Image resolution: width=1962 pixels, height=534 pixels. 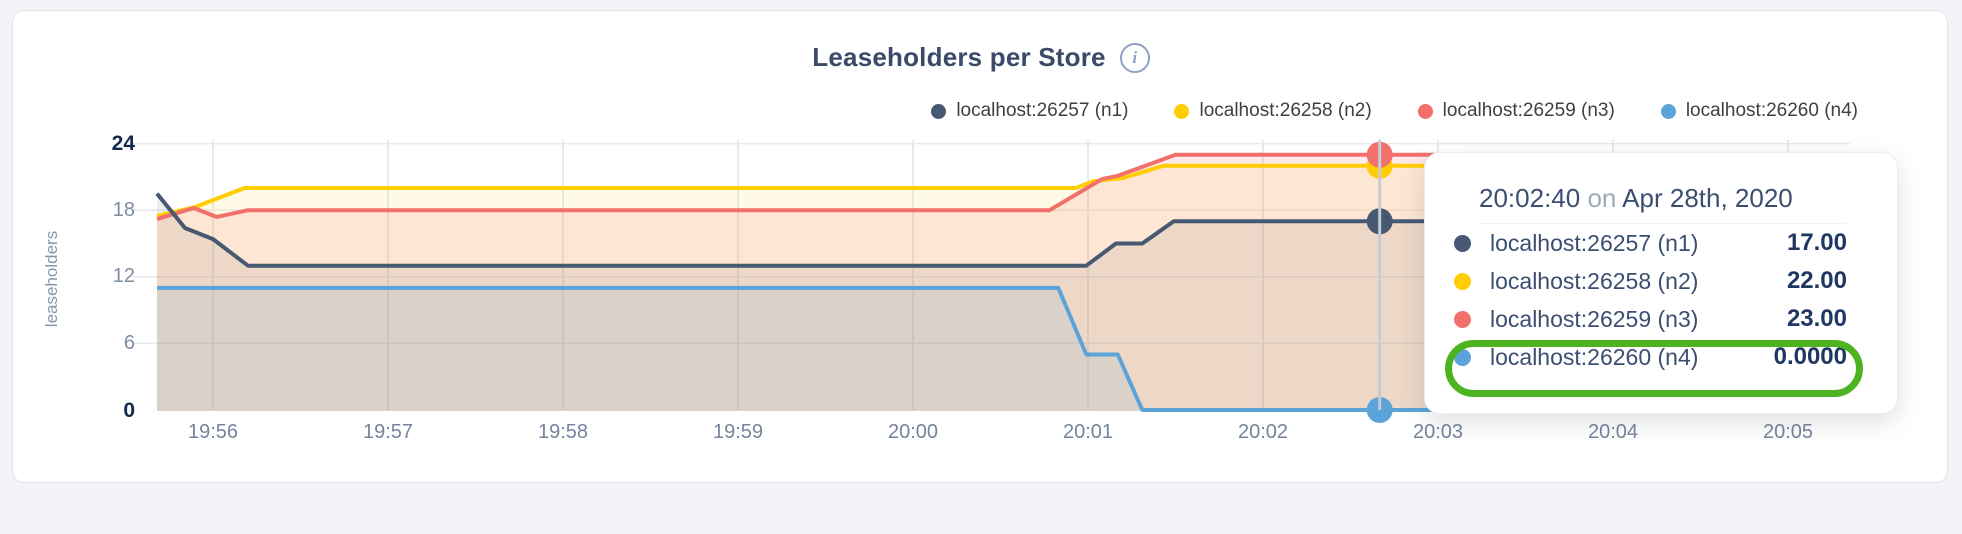 I want to click on y-tick-0: 0, so click(x=129, y=410).